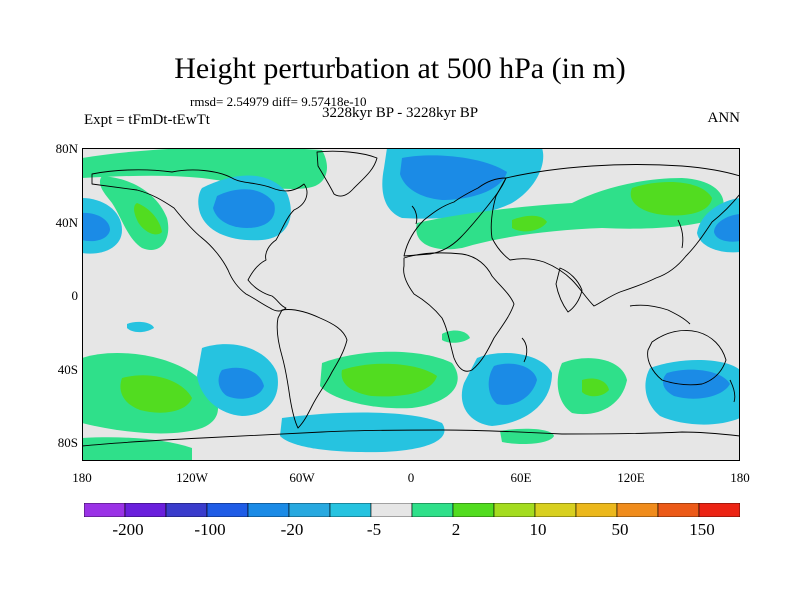 Image resolution: width=800 pixels, height=600 pixels. Describe the element at coordinates (400, 113) in the screenshot. I see `period-label: 3228kyr BP - 3228kyr BP` at that location.